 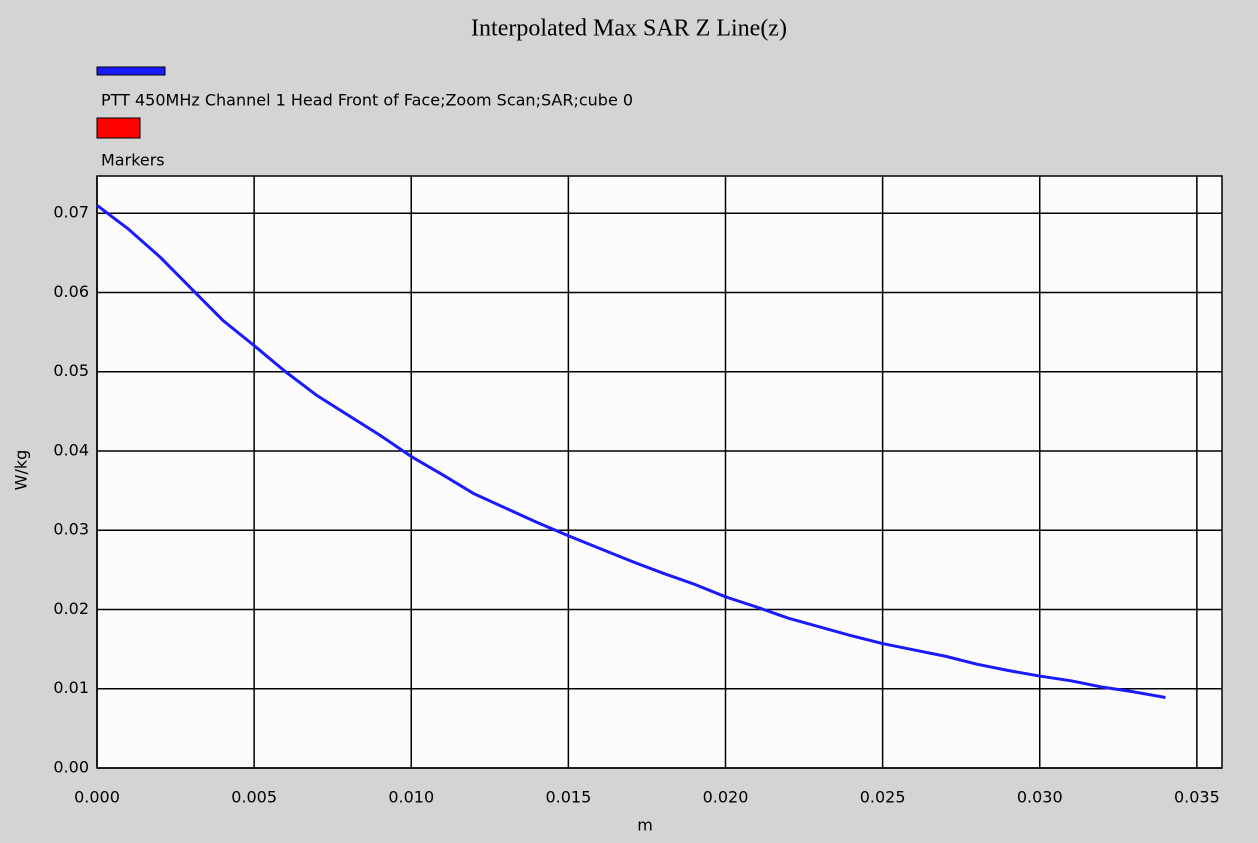 I want to click on x-tick-label: 0.035, so click(x=1197, y=797).